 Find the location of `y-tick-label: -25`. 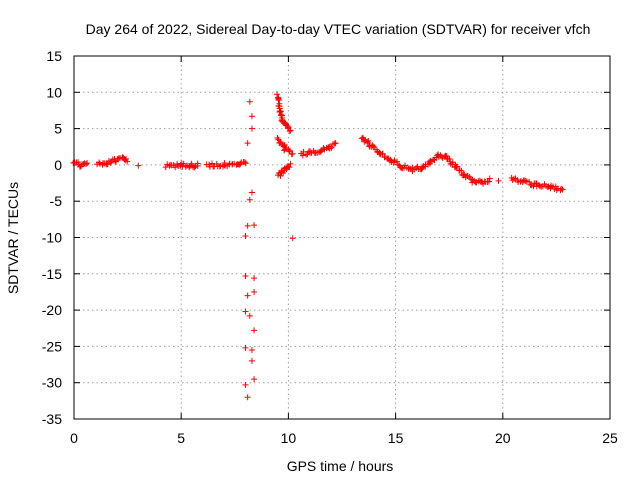

y-tick-label: -25 is located at coordinates (52, 346).